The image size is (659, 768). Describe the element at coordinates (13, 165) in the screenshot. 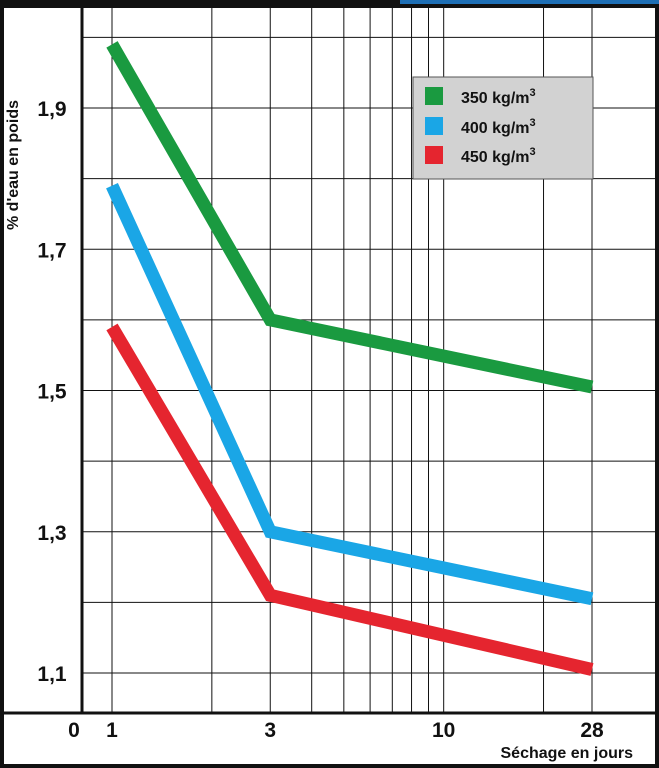

I see `y-axis-title: % d'eau en poids` at that location.